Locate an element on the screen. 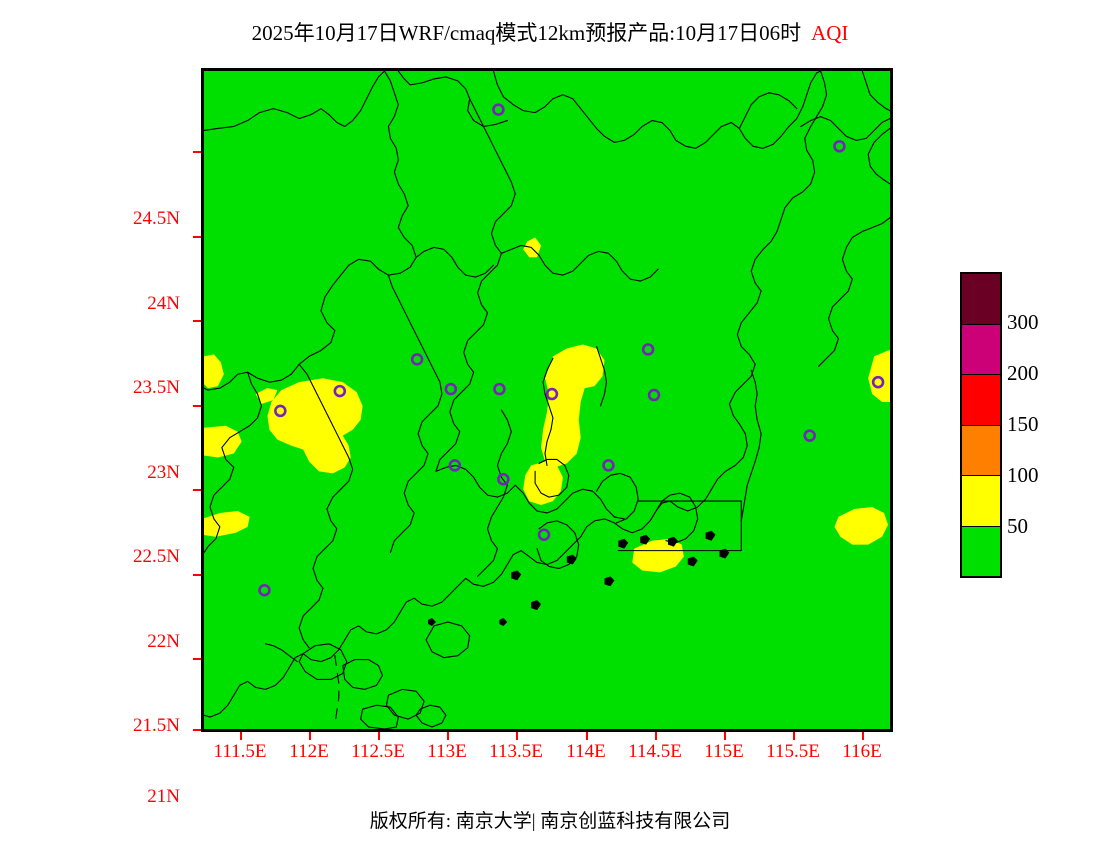 This screenshot has height=850, width=1100. y-axis-tick-label: 22.5N is located at coordinates (156, 556).